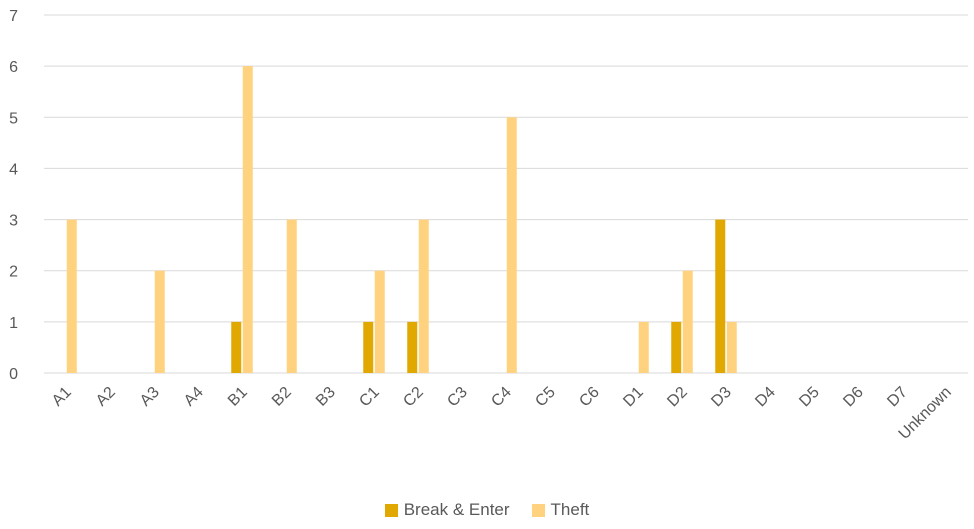 The width and height of the screenshot is (974, 529). What do you see at coordinates (853, 397) in the screenshot?
I see `x-tick-label: D6` at bounding box center [853, 397].